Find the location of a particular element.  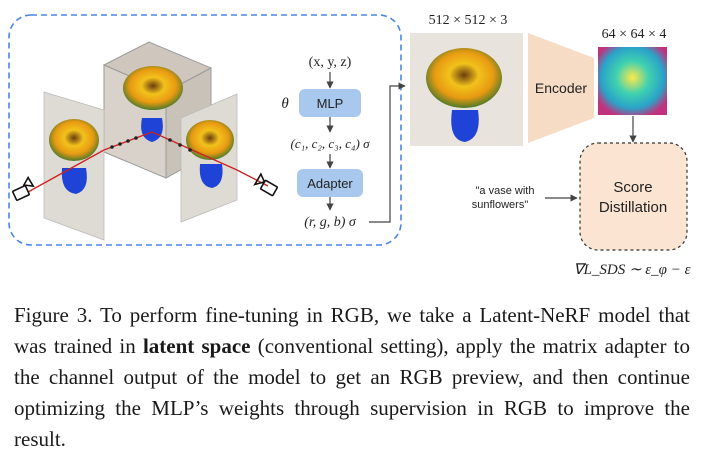

mlp-label: MLP is located at coordinates (330, 103).